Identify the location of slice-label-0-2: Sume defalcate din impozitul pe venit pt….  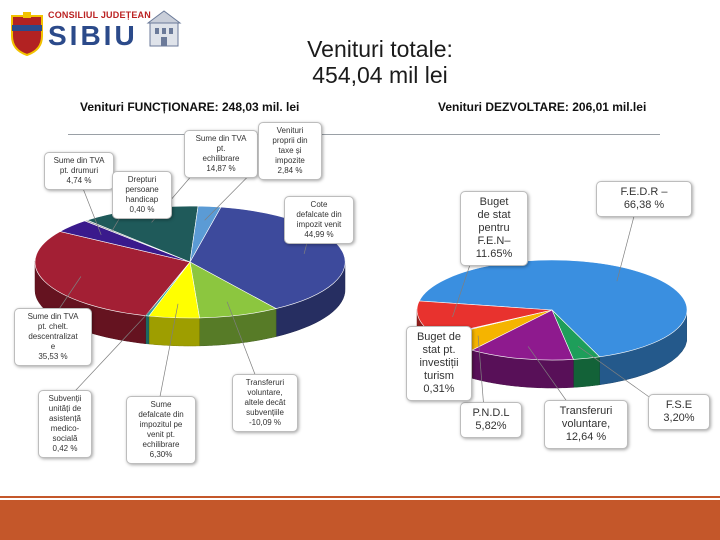
(161, 430).